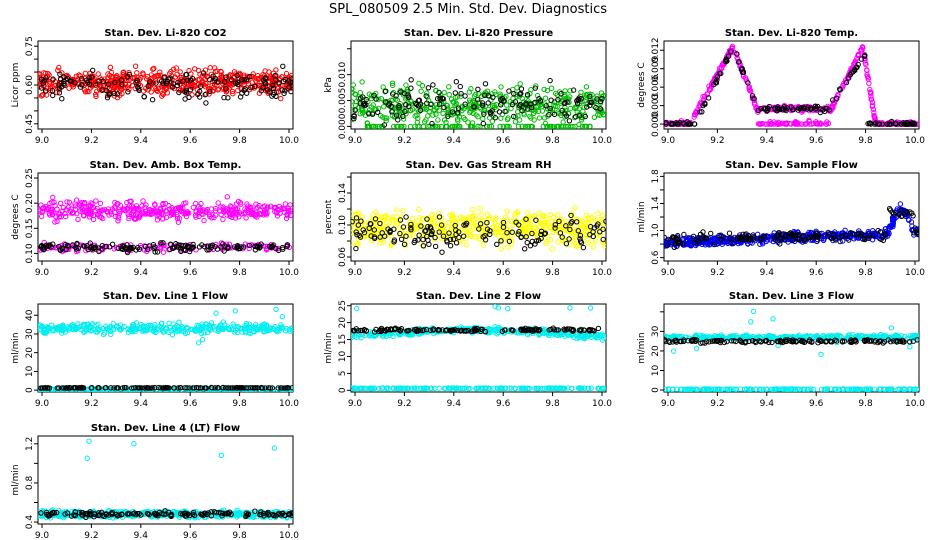 The image size is (936, 540). Describe the element at coordinates (791, 33) in the screenshot. I see `panel-title: Stan. Dev. Li-820 Temp.` at that location.